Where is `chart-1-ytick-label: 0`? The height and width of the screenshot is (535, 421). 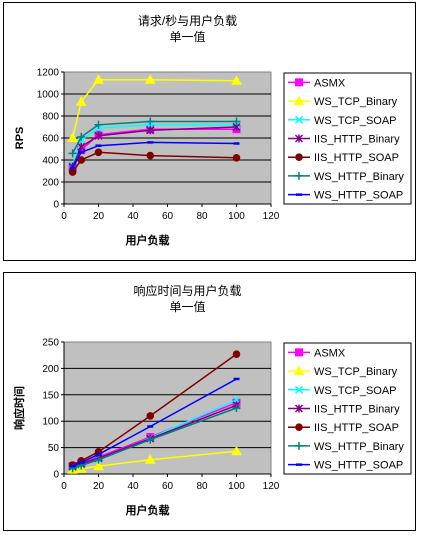 chart-1-ytick-label: 0 is located at coordinates (56, 205).